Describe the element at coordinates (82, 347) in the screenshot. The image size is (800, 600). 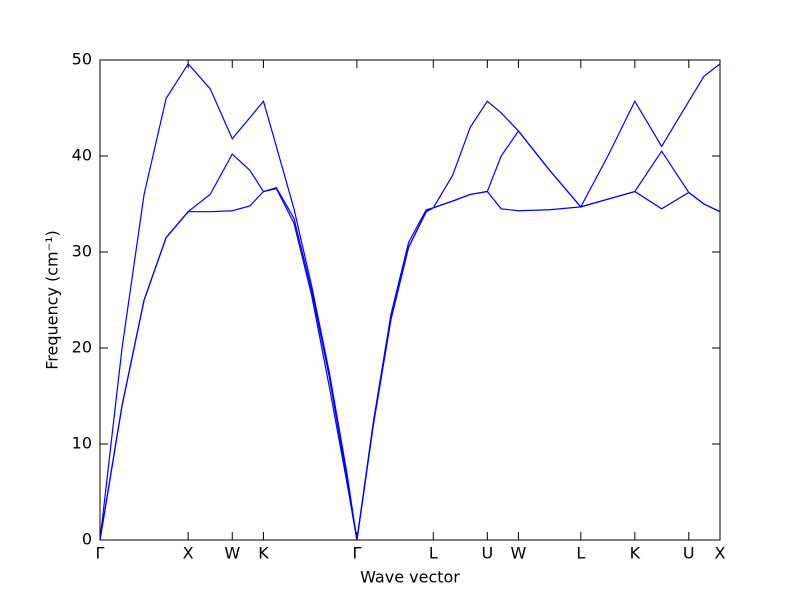
I see `y-tick-label: 20` at that location.